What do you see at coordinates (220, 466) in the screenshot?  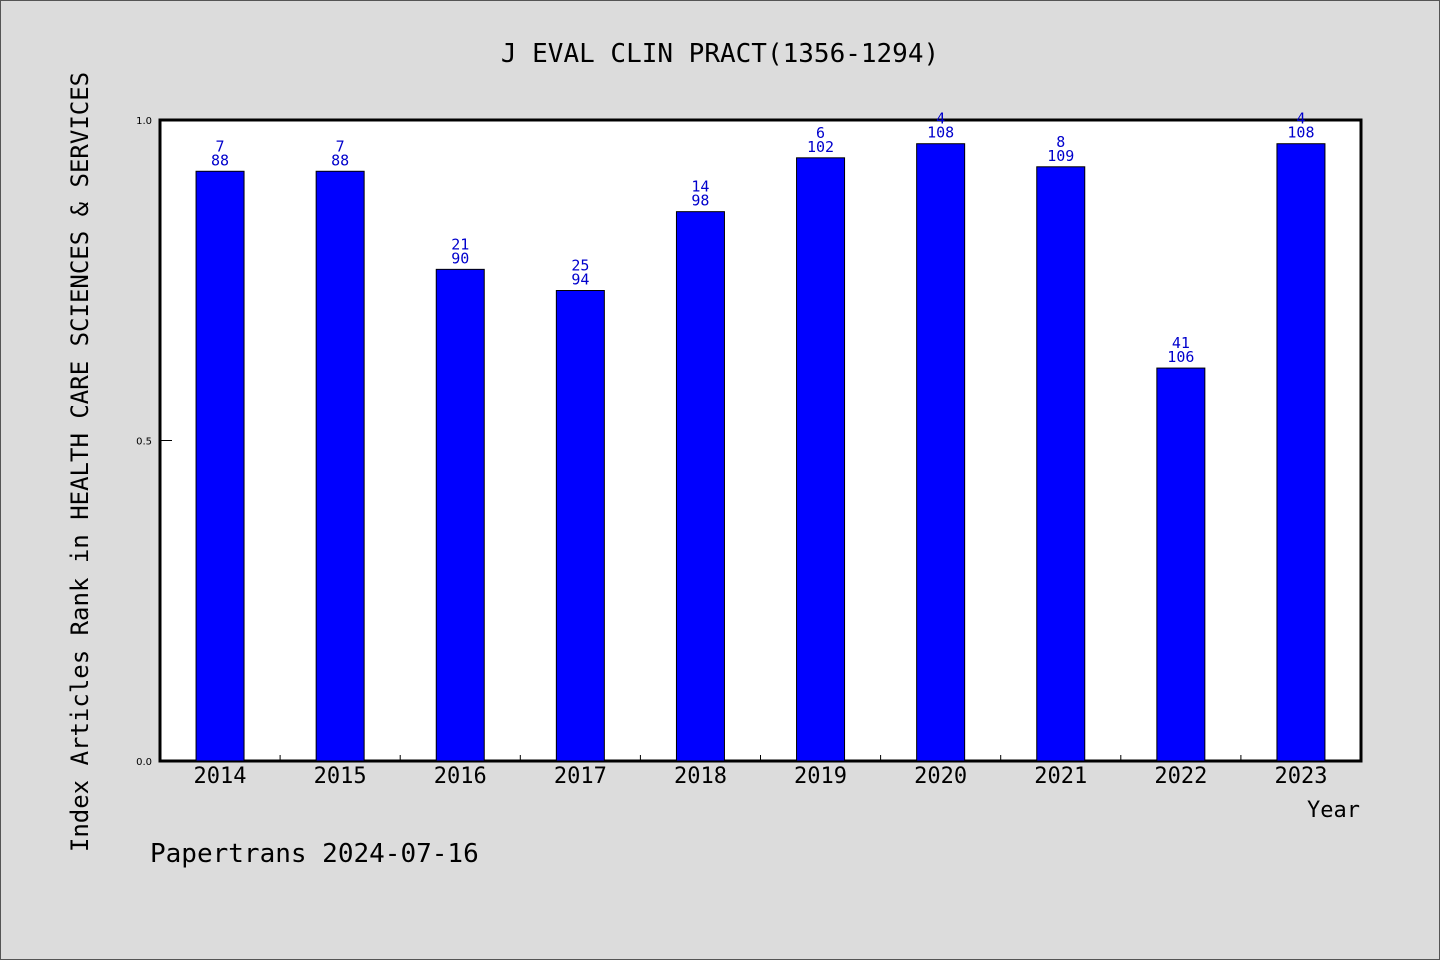 I see `bar-2014` at bounding box center [220, 466].